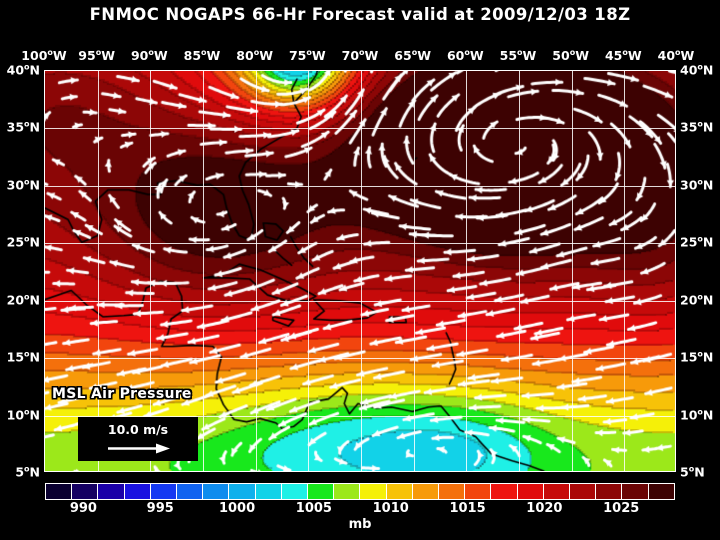 This screenshot has width=720, height=540. I want to click on colorbar-tick-label: 1010, so click(390, 508).